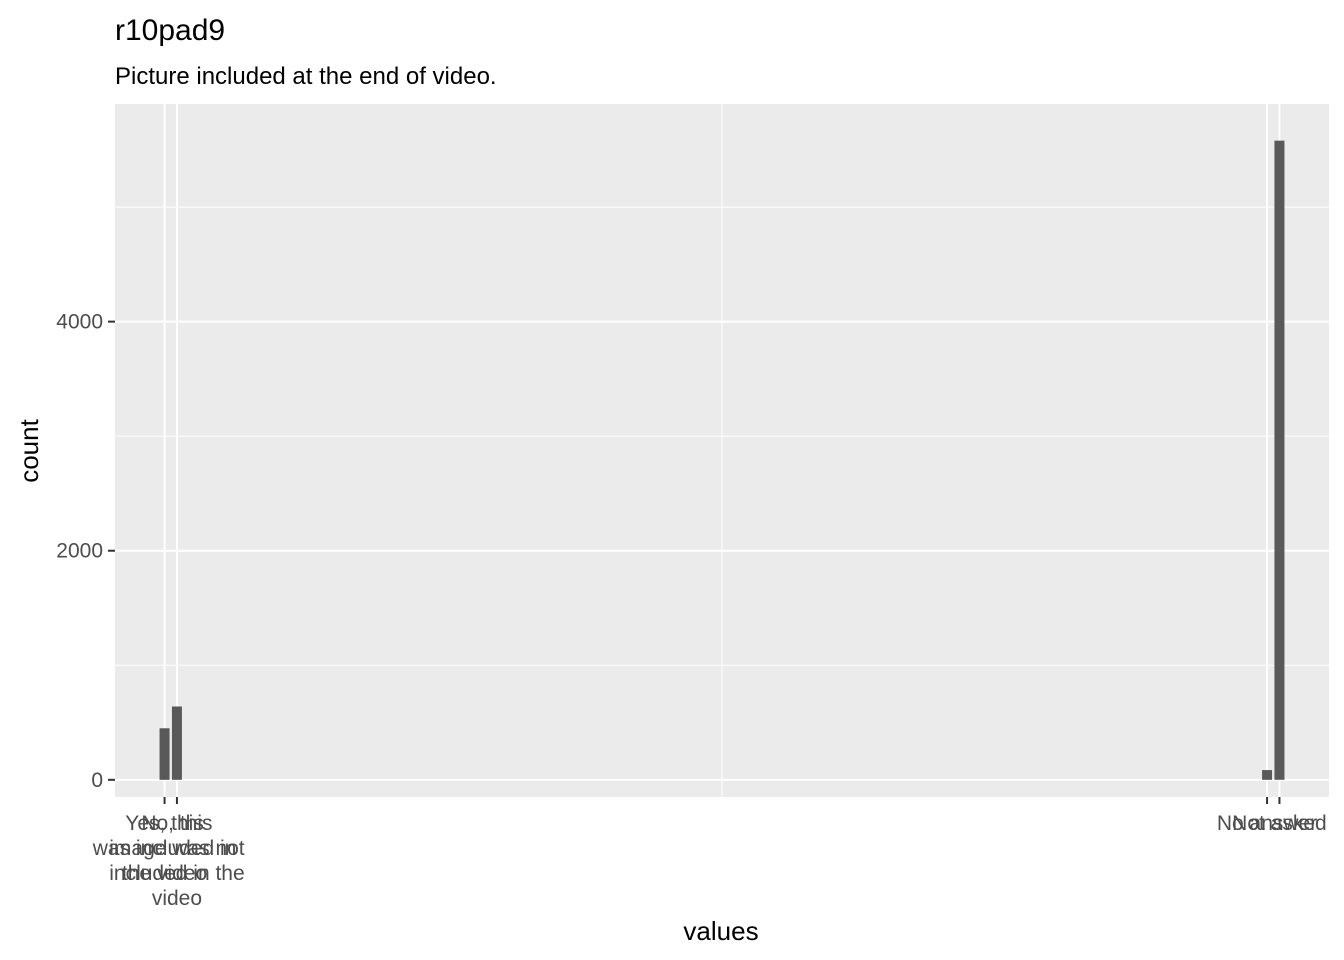 Image resolution: width=1344 pixels, height=960 pixels. I want to click on x-tick-label: No answer, so click(1267, 823).